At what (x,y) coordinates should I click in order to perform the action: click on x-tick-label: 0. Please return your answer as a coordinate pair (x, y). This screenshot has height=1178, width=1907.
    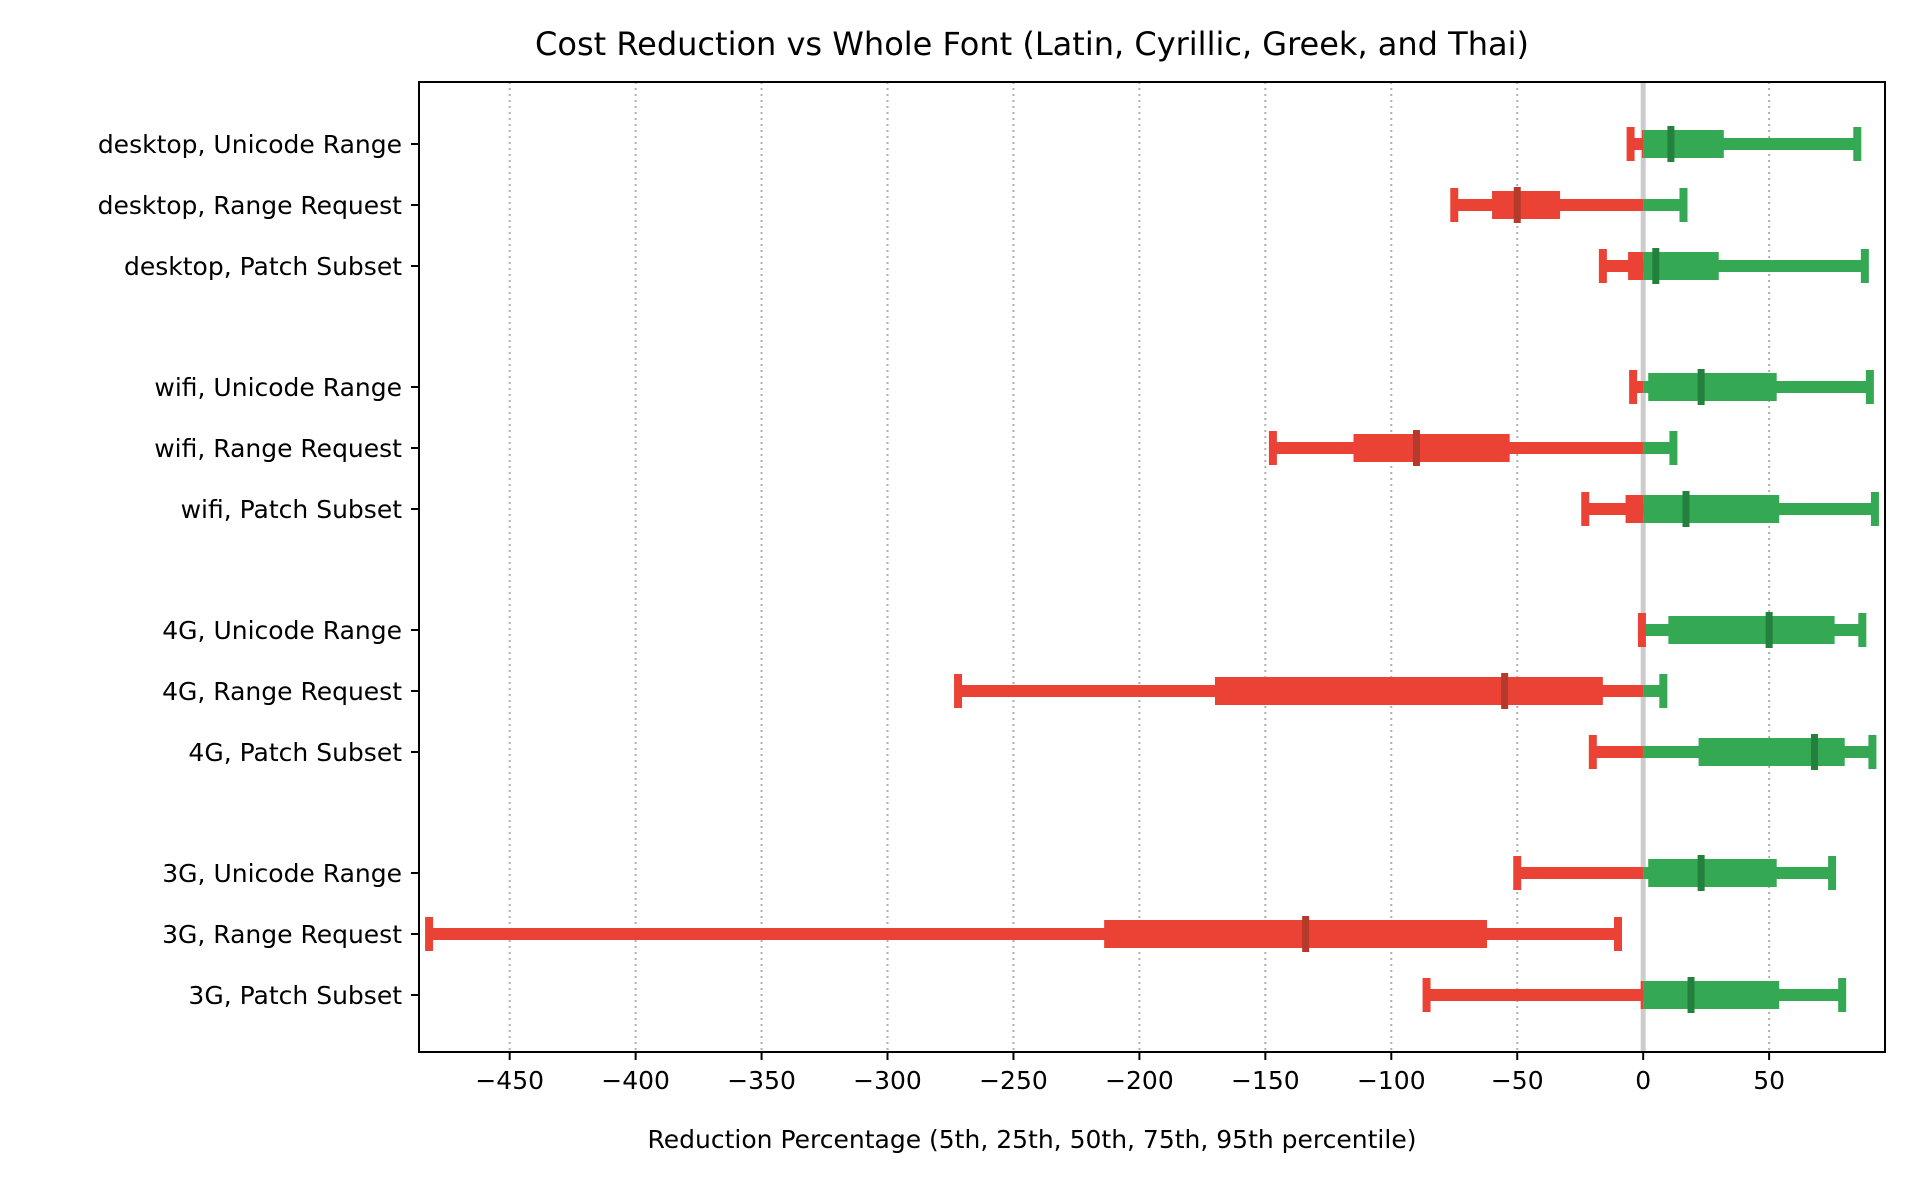
    Looking at the image, I should click on (1643, 1080).